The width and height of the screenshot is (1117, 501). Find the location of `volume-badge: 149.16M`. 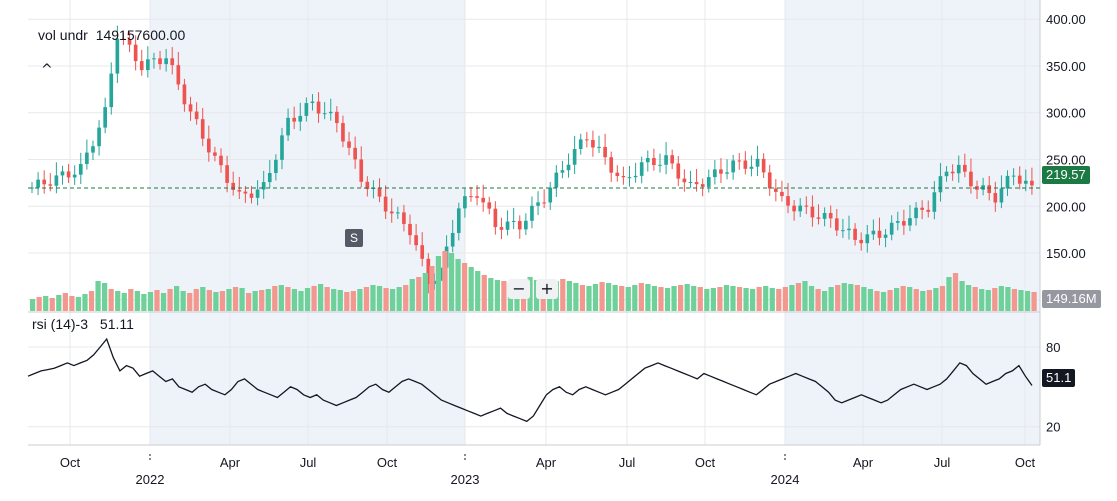

volume-badge: 149.16M is located at coordinates (1071, 299).